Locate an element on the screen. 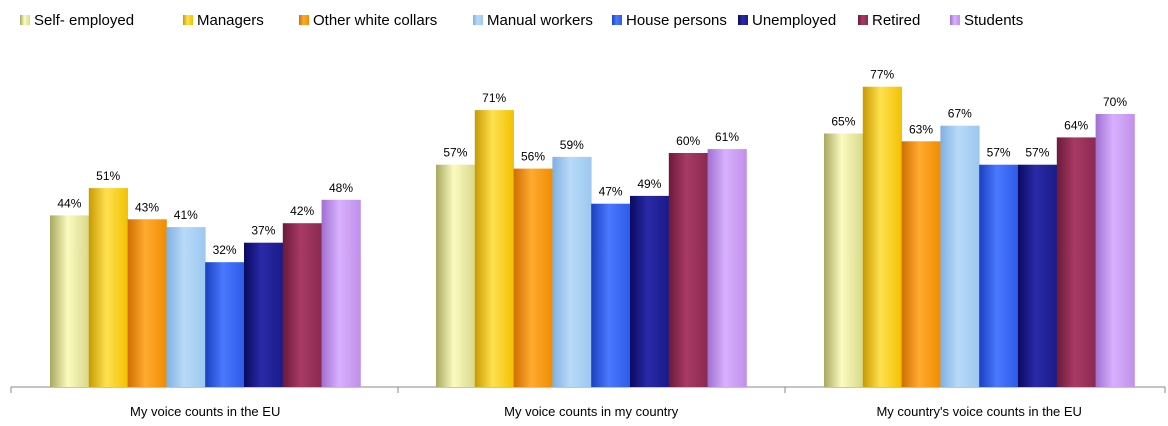  data-label: 65% is located at coordinates (843, 122).